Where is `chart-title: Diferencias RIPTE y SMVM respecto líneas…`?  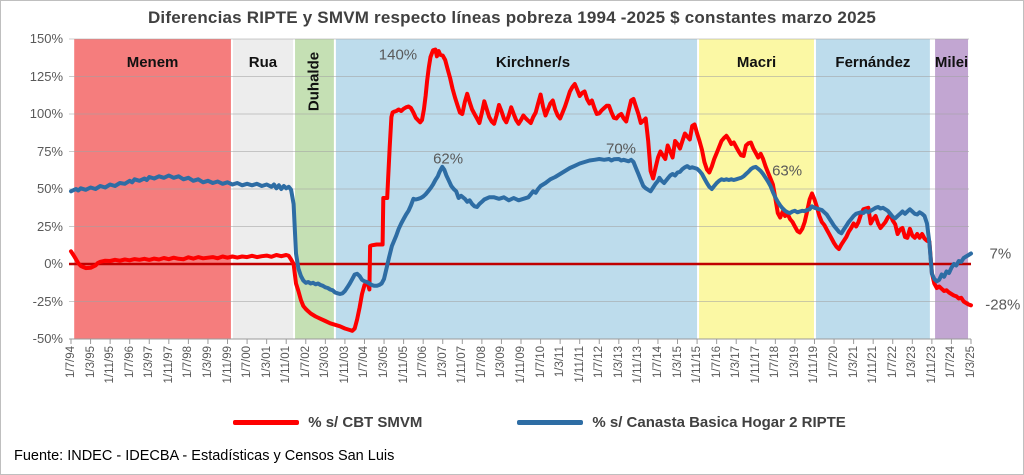
chart-title: Diferencias RIPTE y SMVM respecto líneas… is located at coordinates (512, 17).